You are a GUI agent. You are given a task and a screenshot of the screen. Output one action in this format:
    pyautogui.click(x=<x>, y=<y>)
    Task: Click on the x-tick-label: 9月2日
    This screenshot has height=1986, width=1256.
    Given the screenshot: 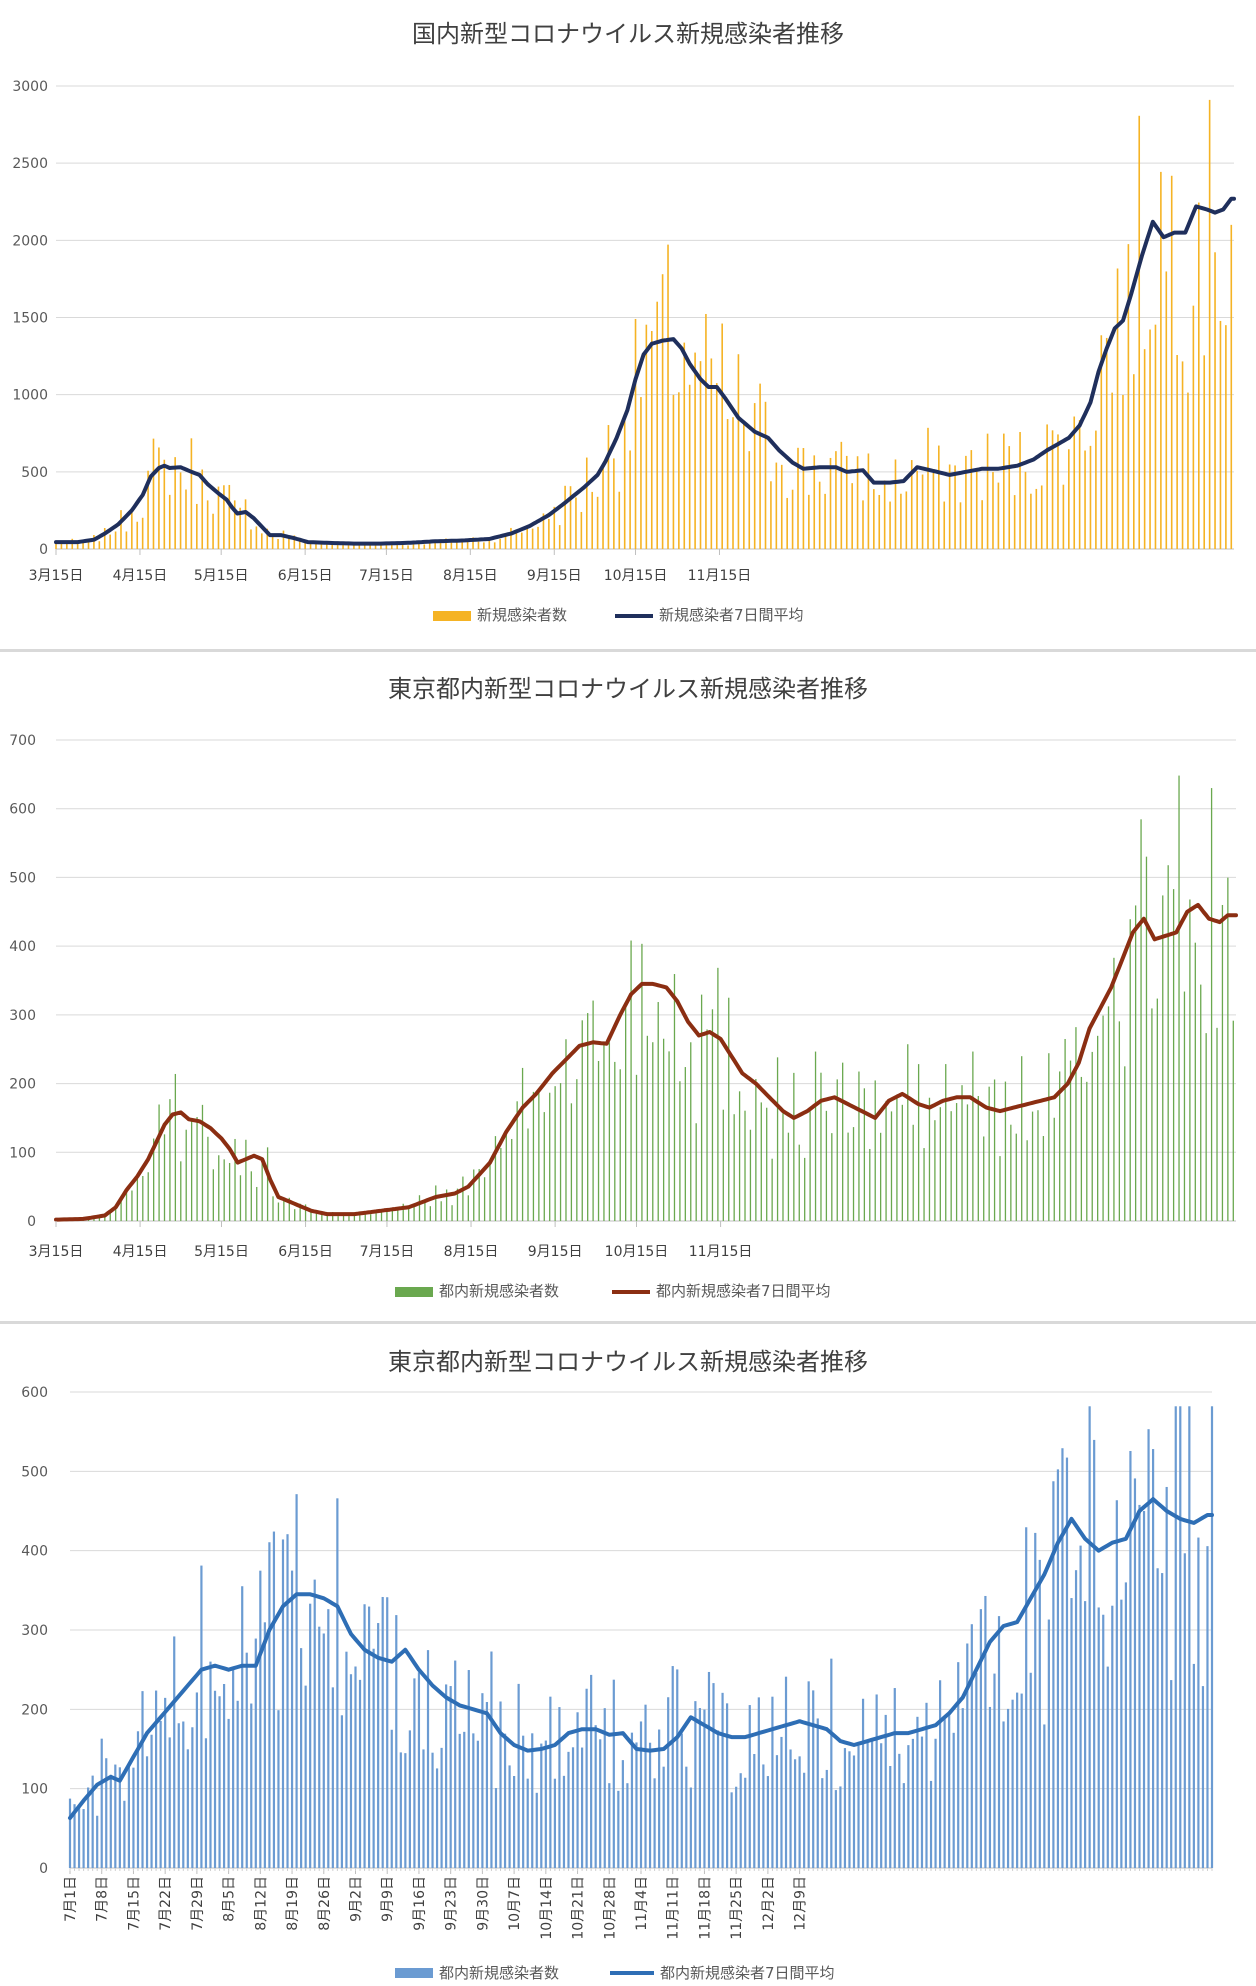 What is the action you would take?
    pyautogui.click(x=357, y=1899)
    